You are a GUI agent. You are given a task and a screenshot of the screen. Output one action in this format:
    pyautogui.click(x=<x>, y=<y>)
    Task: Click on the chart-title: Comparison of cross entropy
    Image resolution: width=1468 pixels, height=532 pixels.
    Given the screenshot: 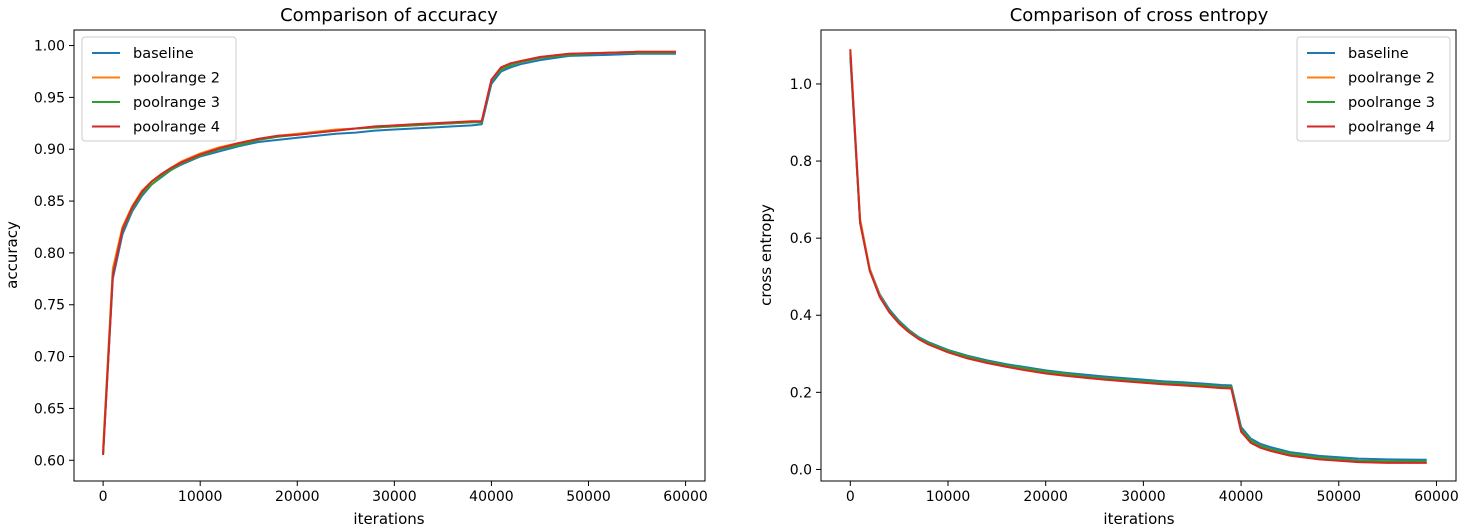 What is the action you would take?
    pyautogui.click(x=1139, y=15)
    